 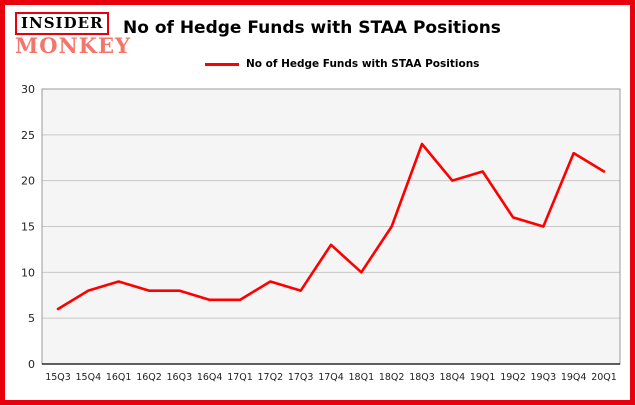 I want to click on svg-text: 19Q3, so click(x=544, y=377).